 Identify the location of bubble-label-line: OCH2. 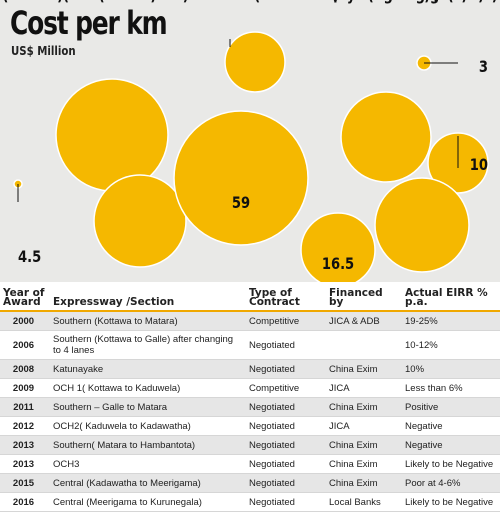
(112, 2).